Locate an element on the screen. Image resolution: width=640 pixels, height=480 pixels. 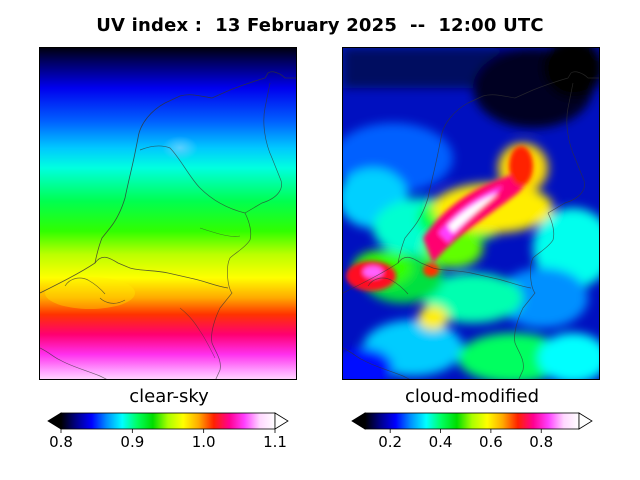
colorbar-tick-label: 1.1 is located at coordinates (275, 442).